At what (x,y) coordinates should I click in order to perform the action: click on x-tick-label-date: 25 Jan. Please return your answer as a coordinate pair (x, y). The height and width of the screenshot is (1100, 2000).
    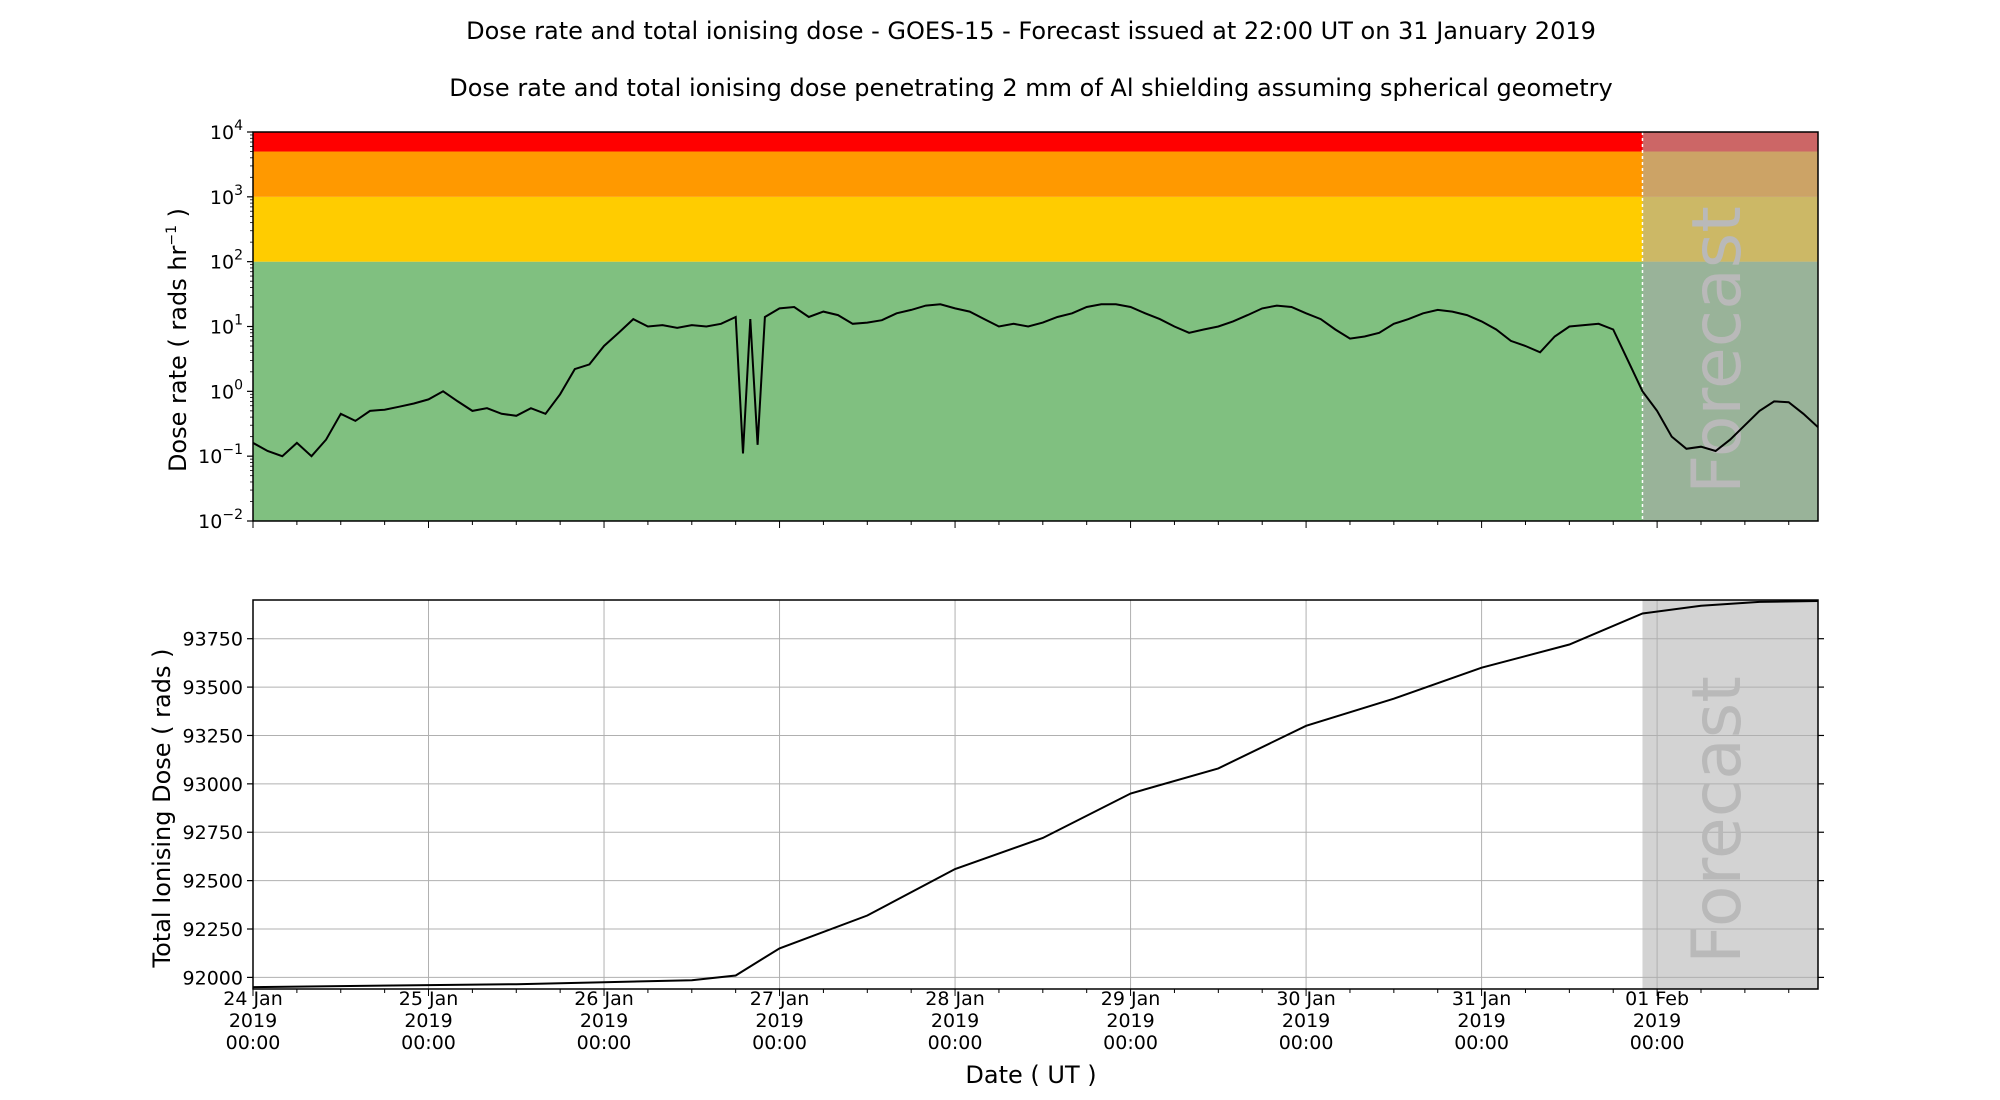
    Looking at the image, I should click on (429, 999).